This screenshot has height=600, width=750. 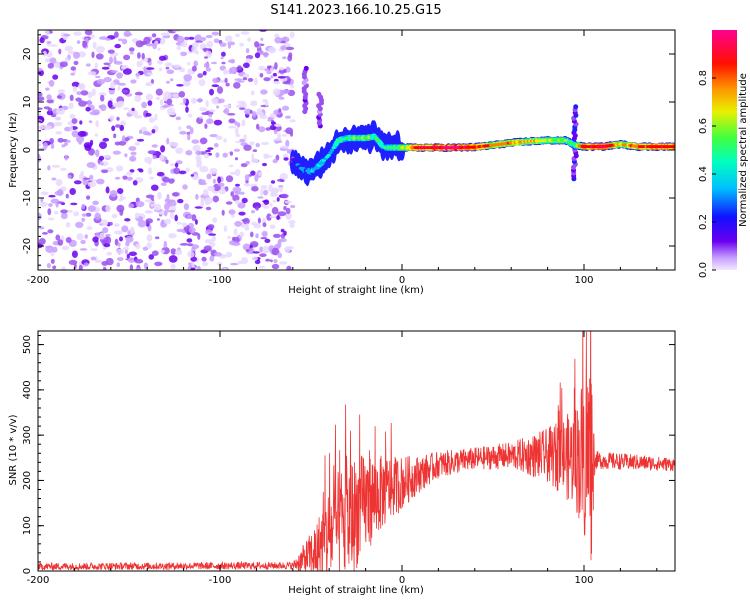 I want to click on colorbar-tick-label: 0.2, so click(x=703, y=222).